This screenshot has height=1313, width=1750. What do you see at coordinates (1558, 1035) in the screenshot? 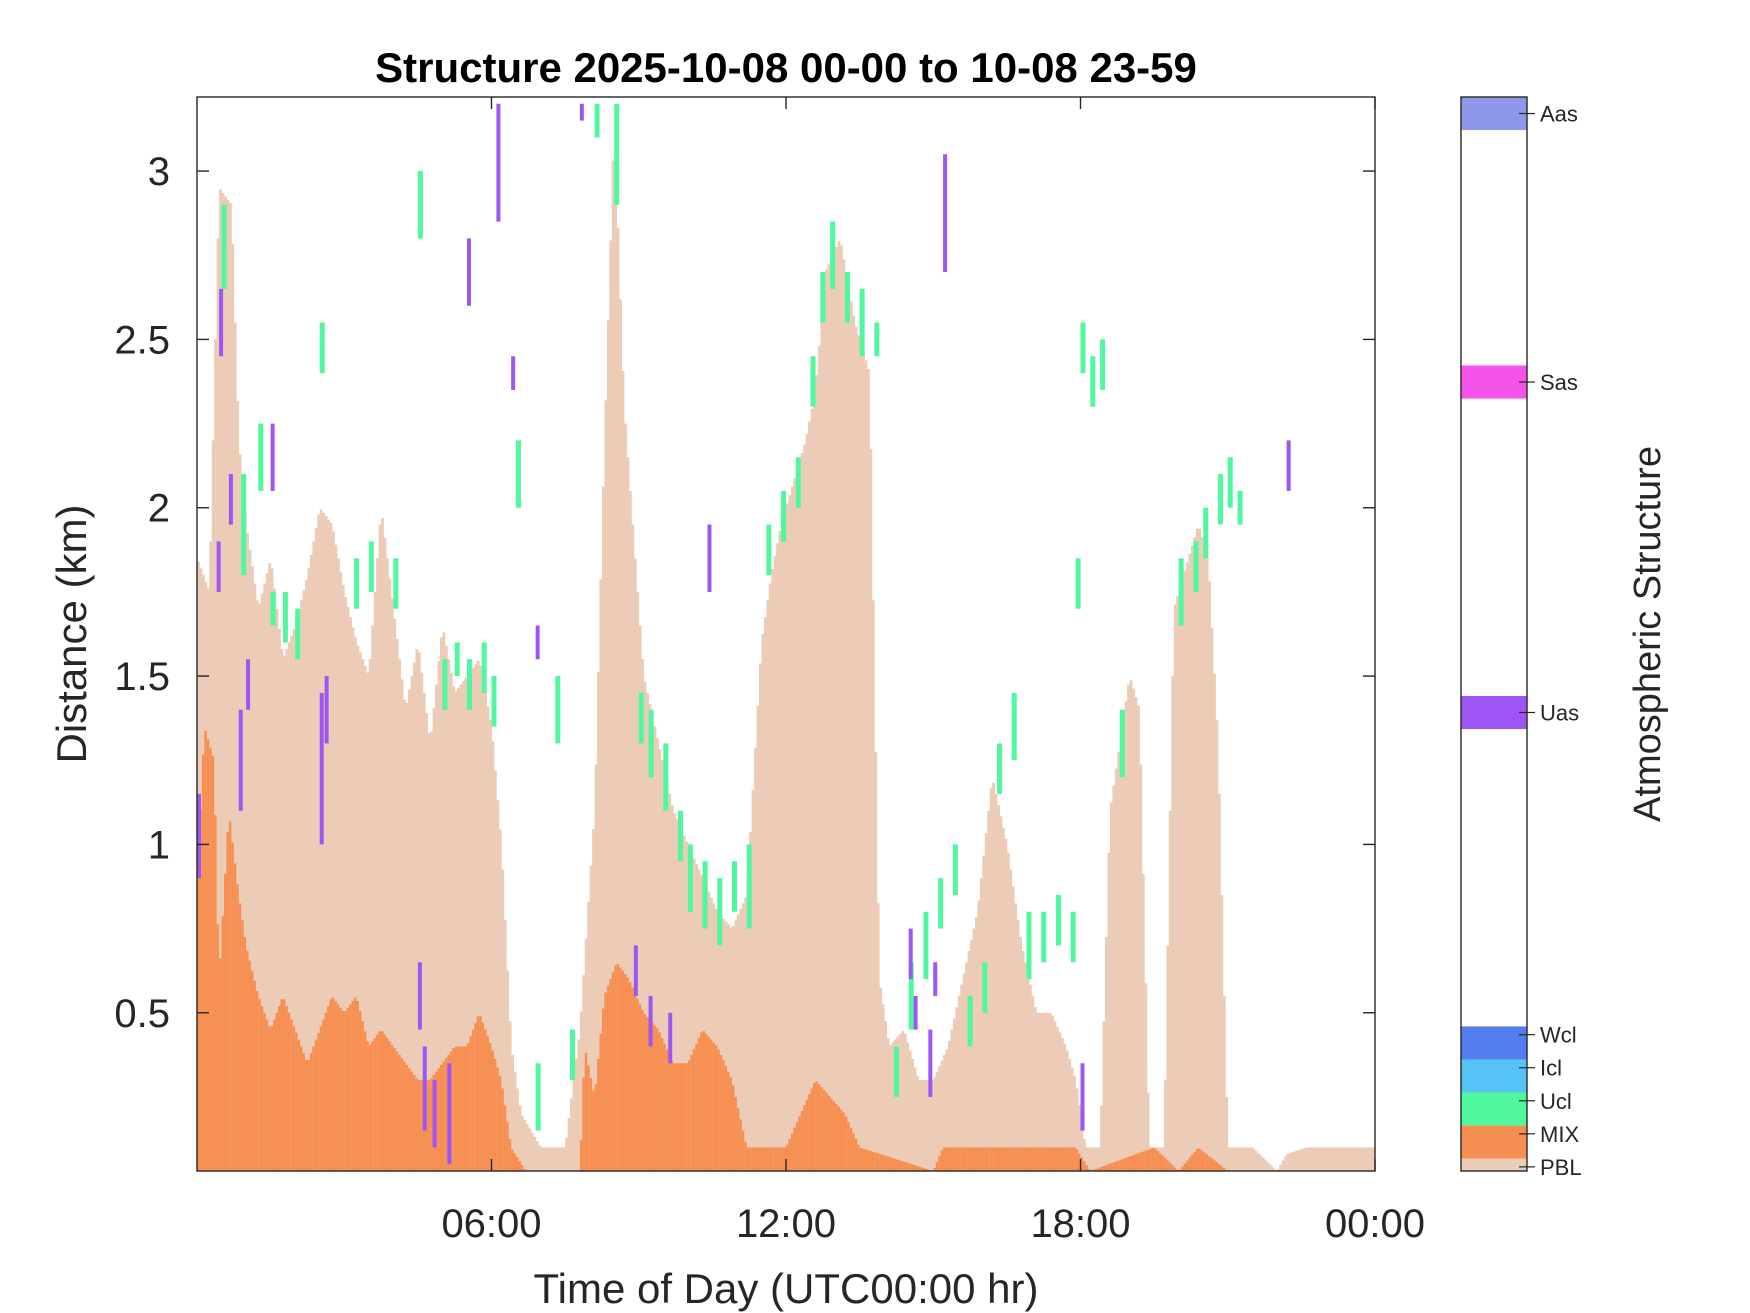
I see `colorbar-label: Wcl` at bounding box center [1558, 1035].